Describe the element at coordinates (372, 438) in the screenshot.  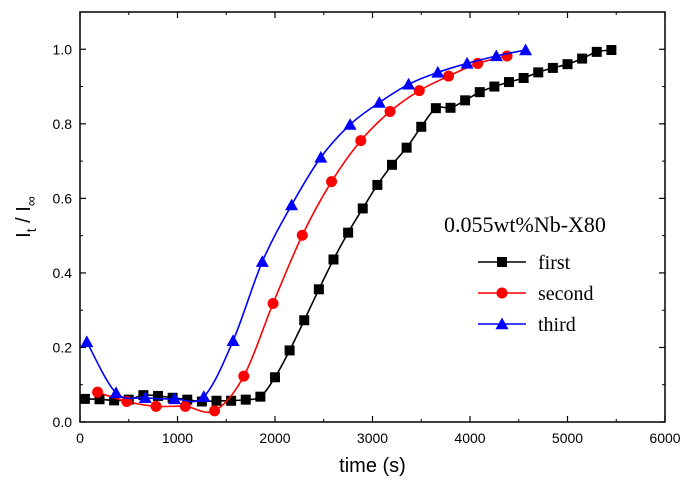
I see `x-tick-label: 3000` at that location.